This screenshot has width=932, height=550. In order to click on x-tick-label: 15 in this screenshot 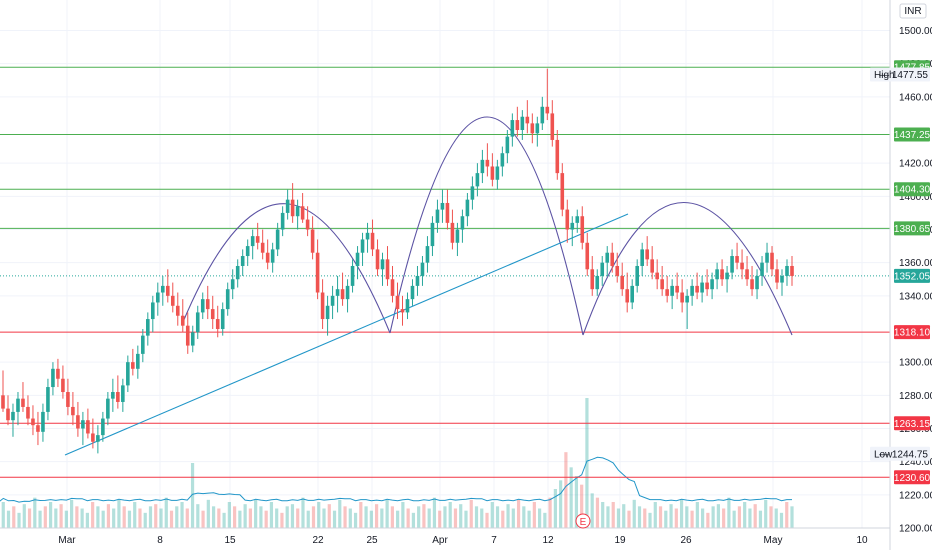, I will do `click(230, 540)`.